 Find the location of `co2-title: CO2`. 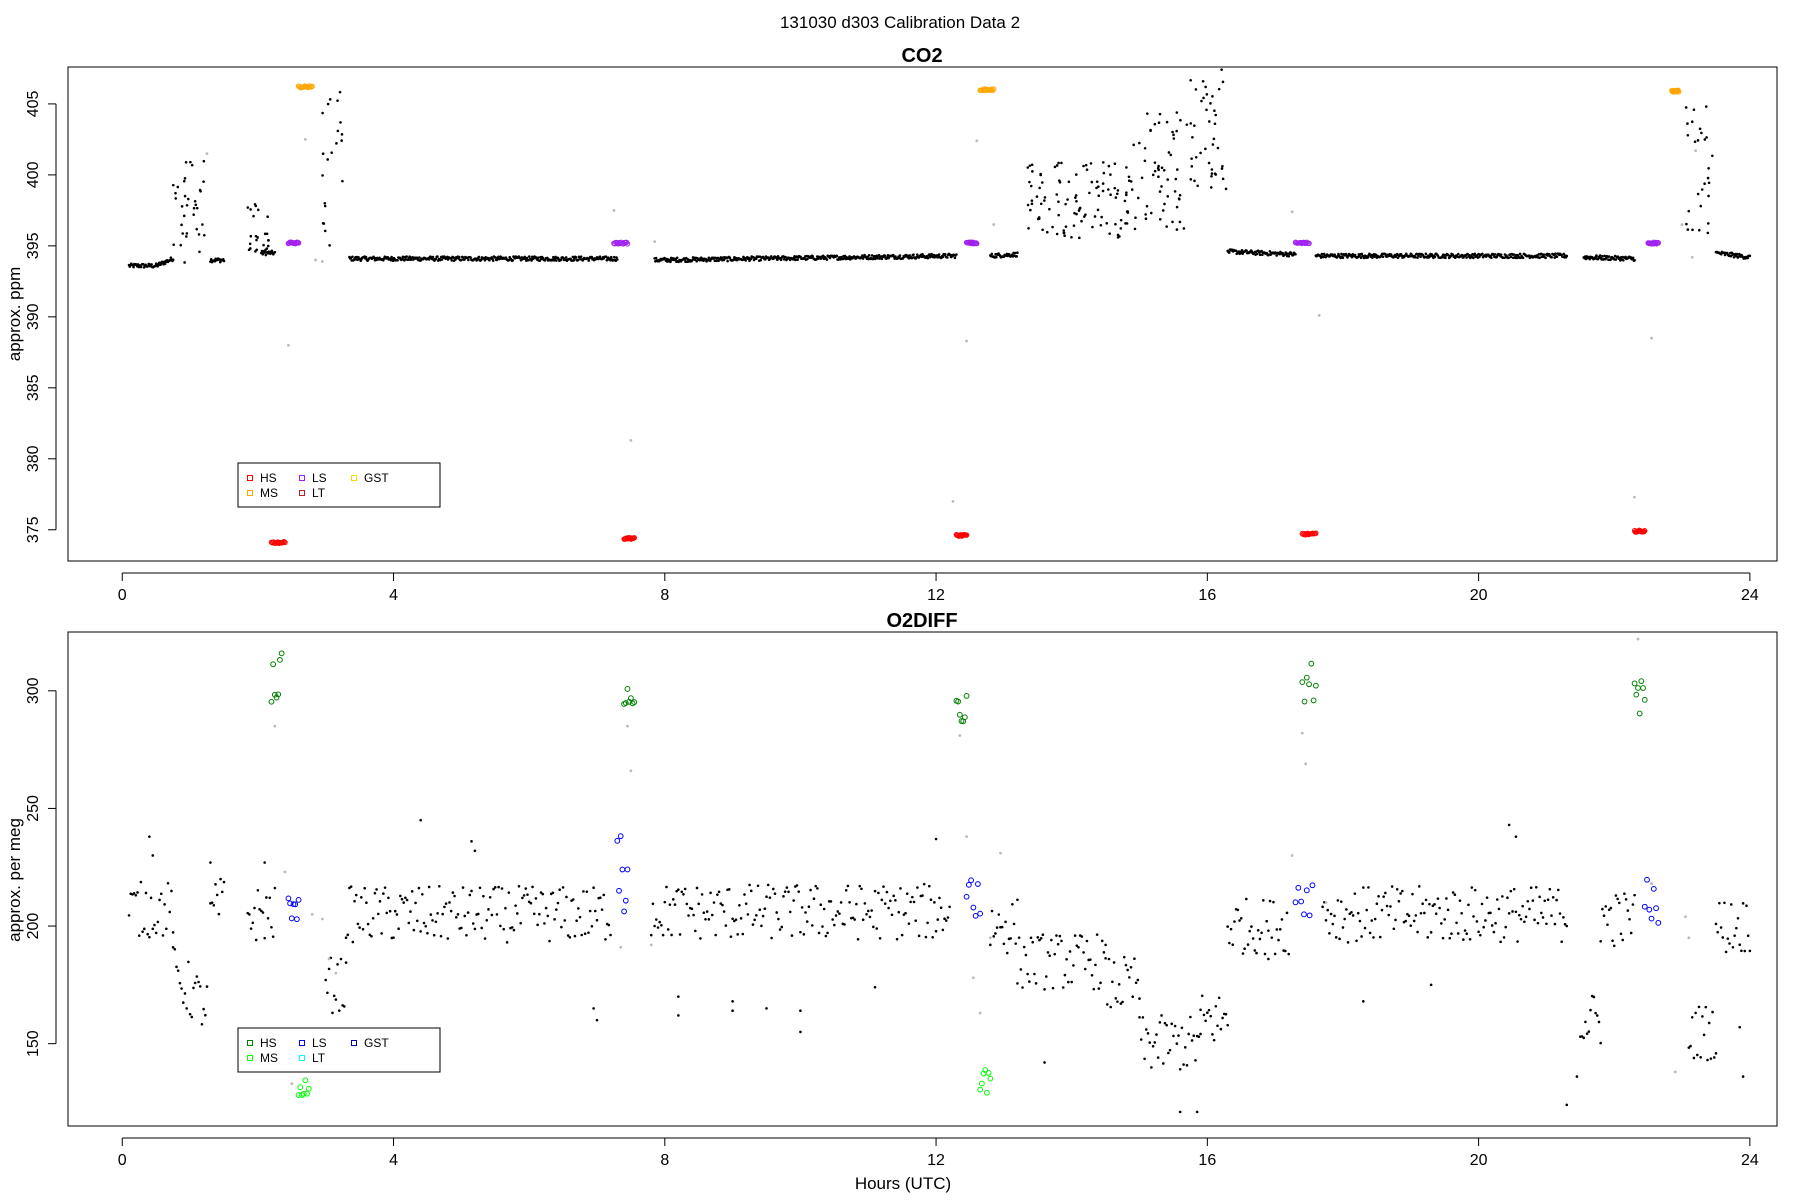

co2-title: CO2 is located at coordinates (921, 56).